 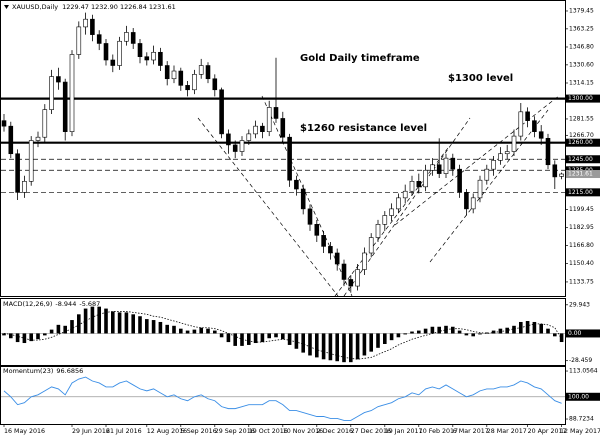 What do you see at coordinates (51, 304) in the screenshot?
I see `macd-header: MACD(12,26,9) -8.944 -5.687` at bounding box center [51, 304].